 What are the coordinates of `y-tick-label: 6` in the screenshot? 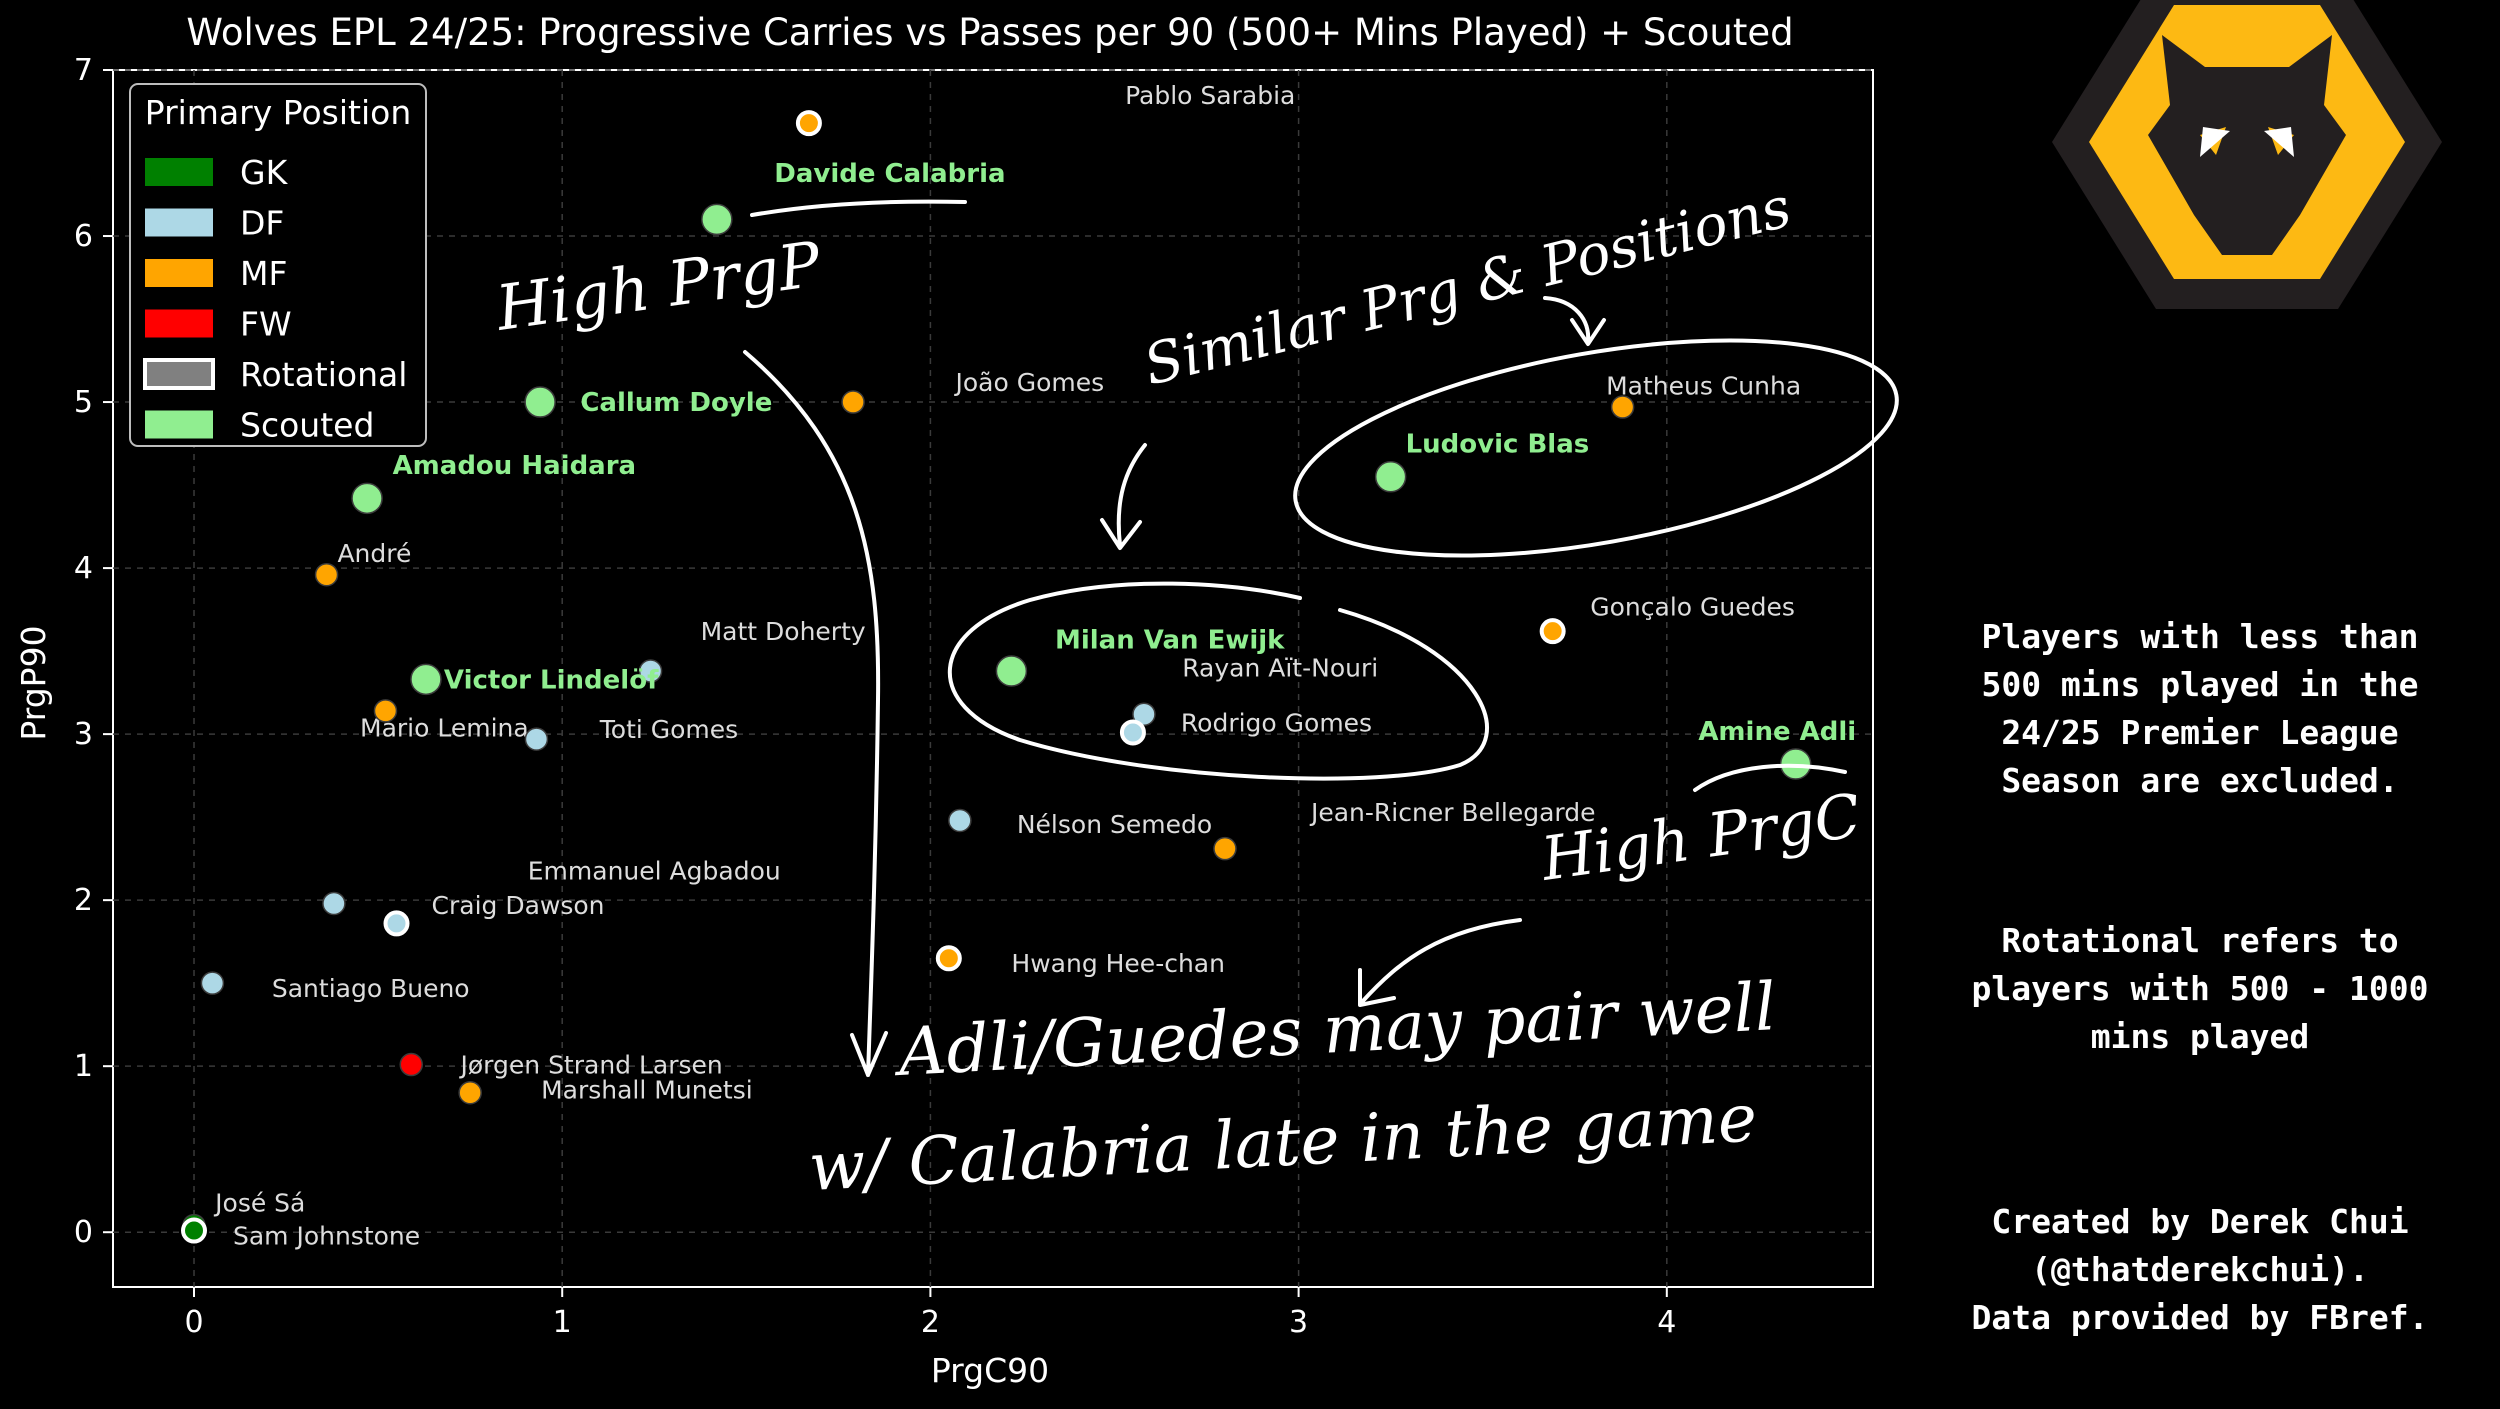 It's located at (83, 236).